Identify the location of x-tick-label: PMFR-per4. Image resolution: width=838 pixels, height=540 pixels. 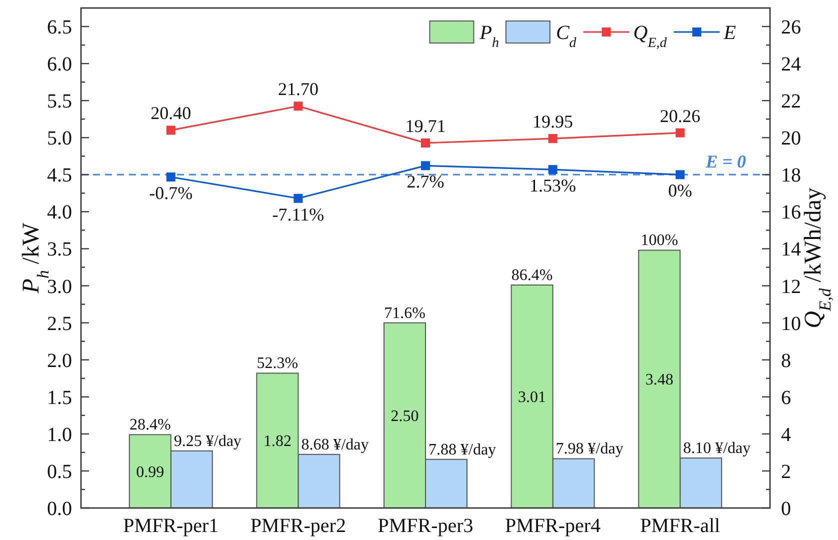
(553, 526).